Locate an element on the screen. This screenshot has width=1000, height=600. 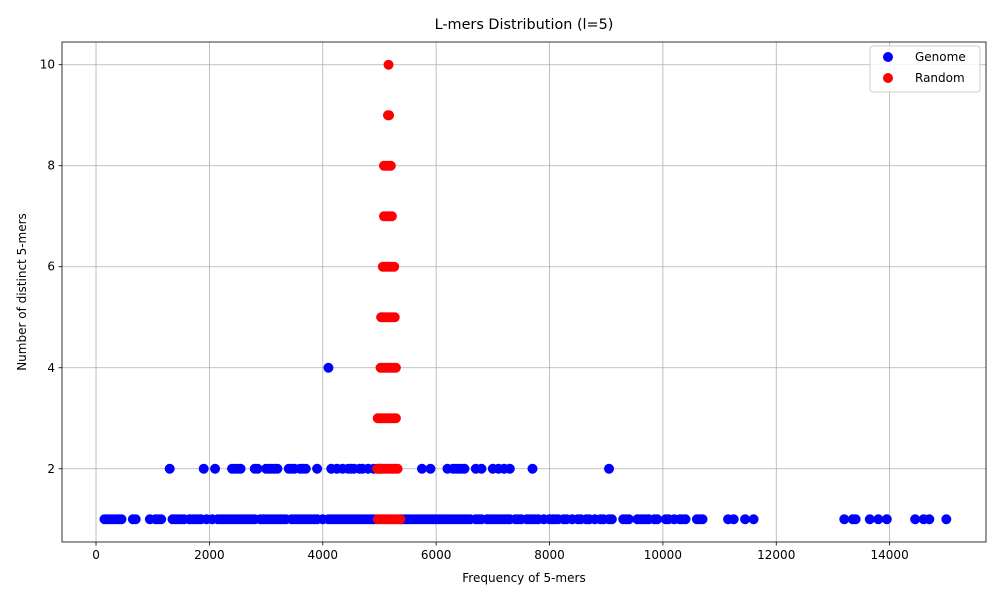
y-tick-label: 2 is located at coordinates (51, 469).